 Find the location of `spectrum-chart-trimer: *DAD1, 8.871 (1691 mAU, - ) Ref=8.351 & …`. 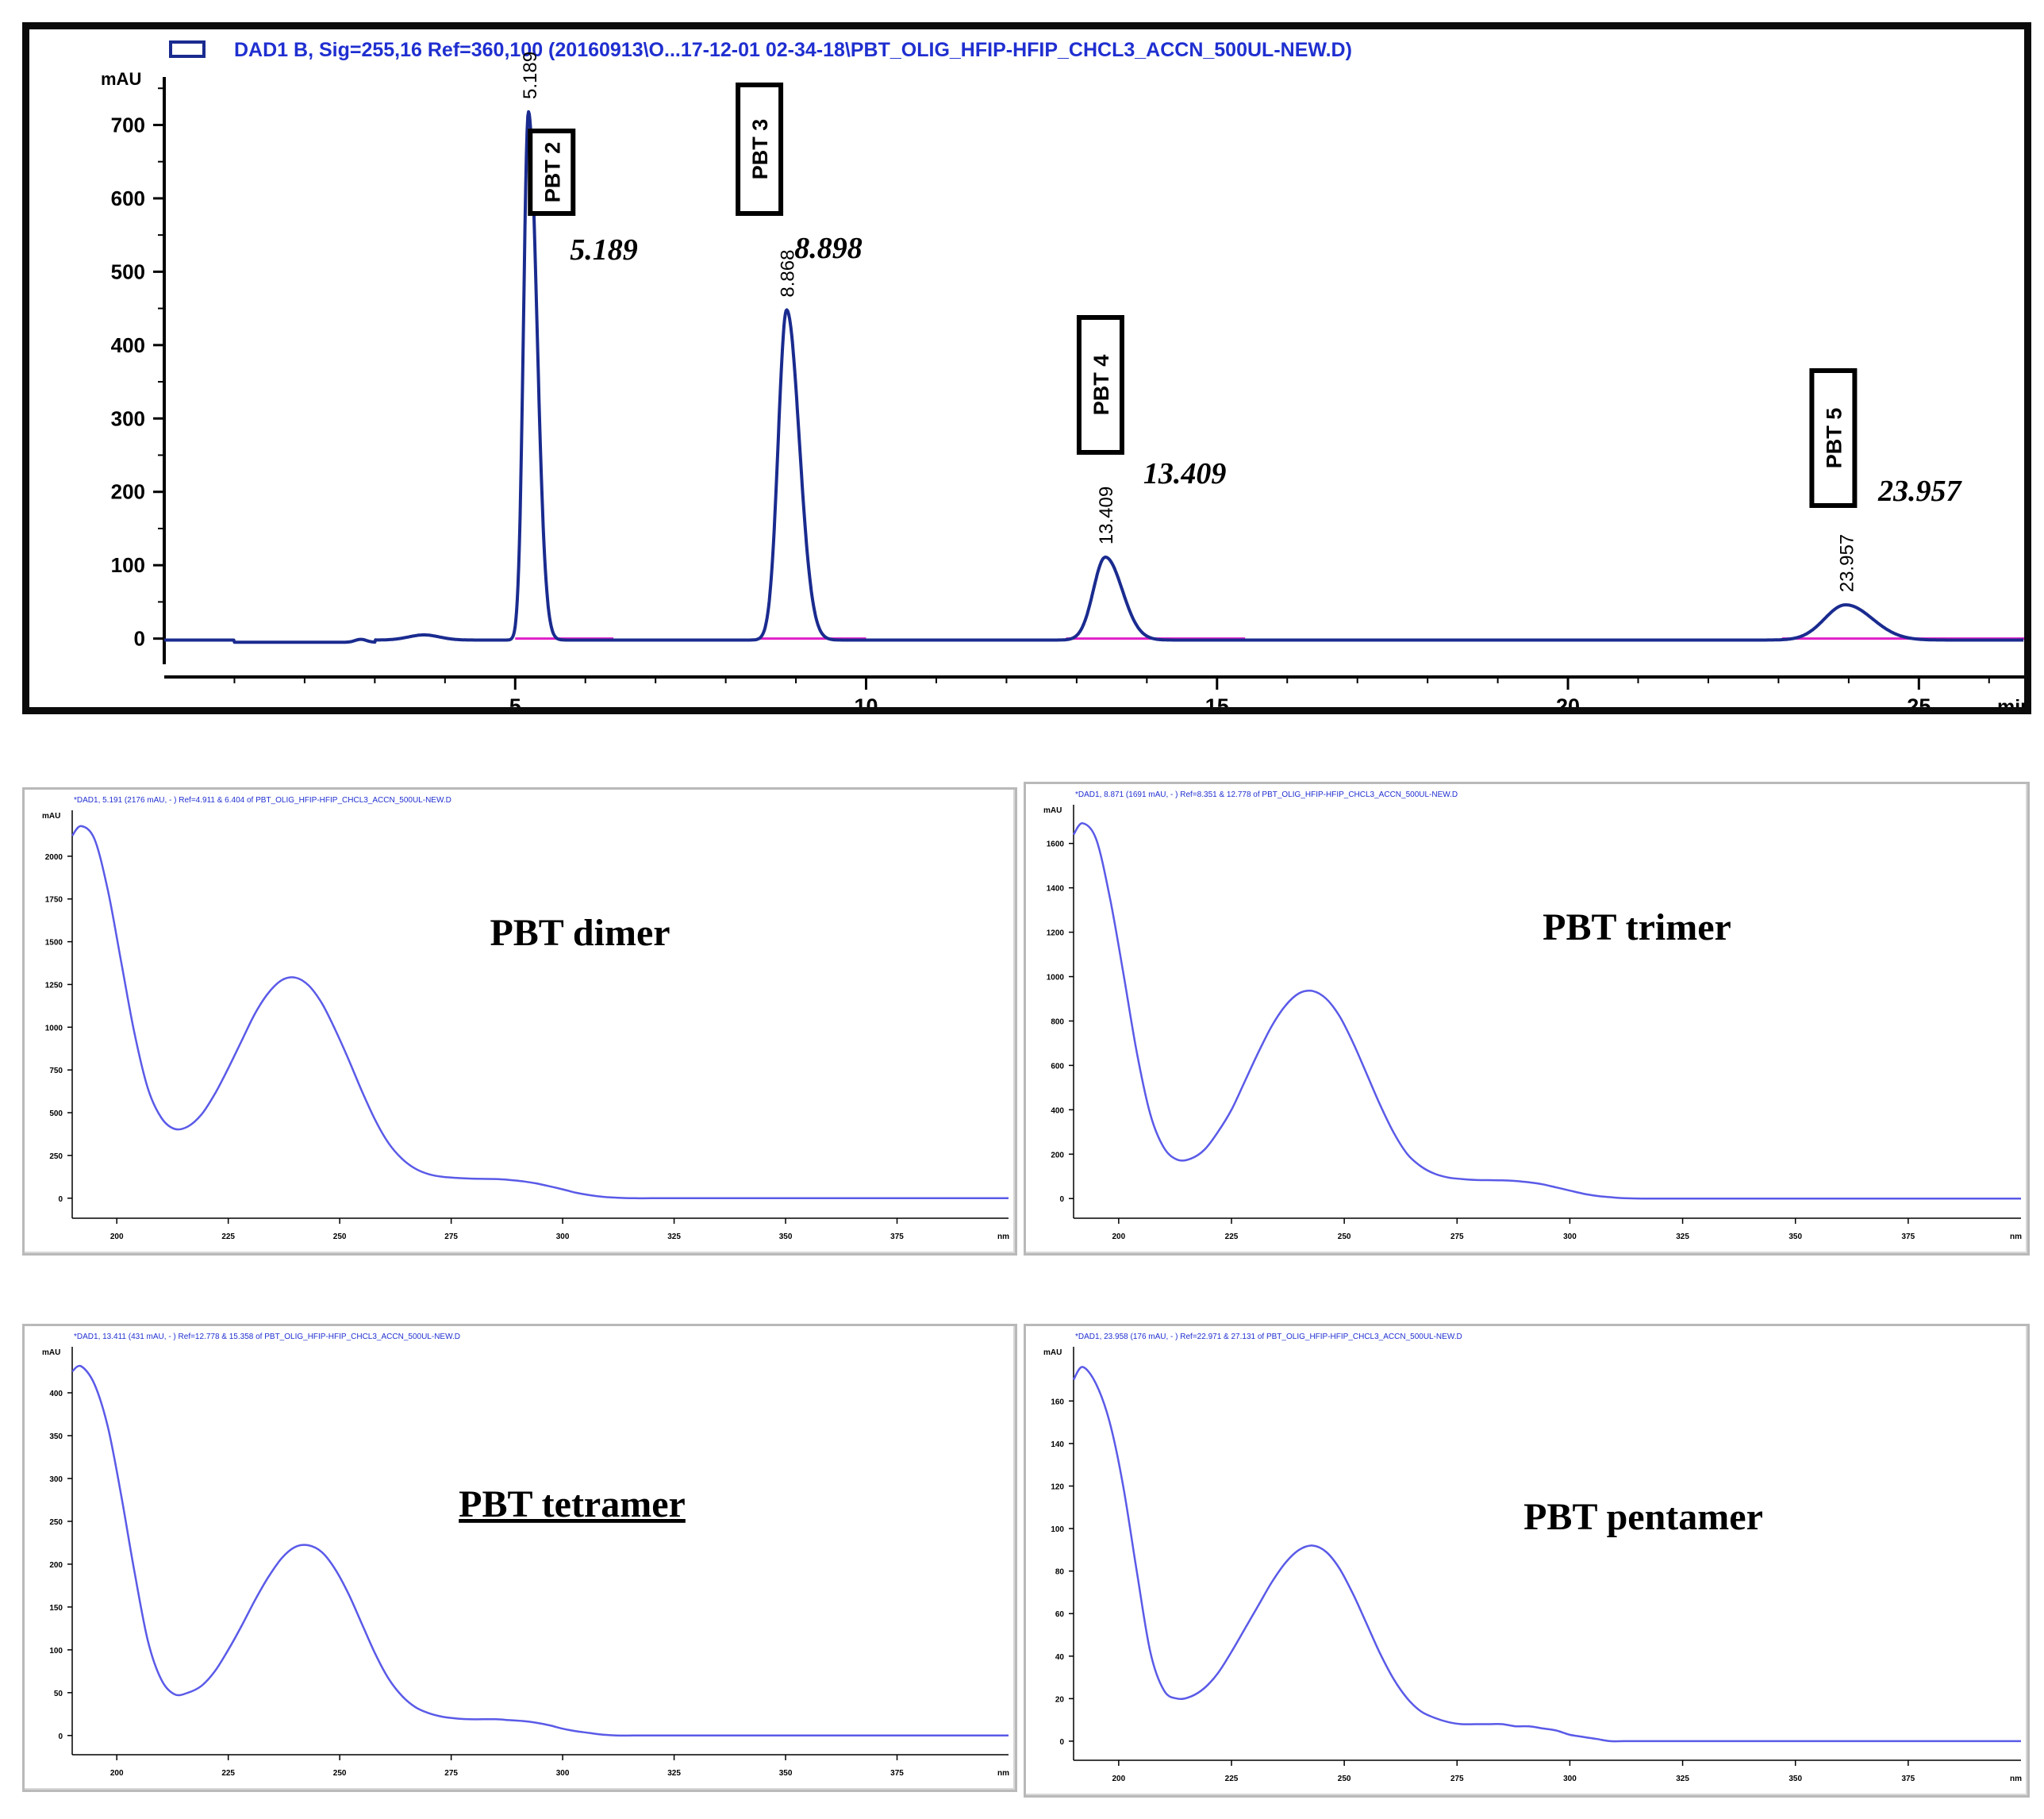

spectrum-chart-trimer: *DAD1, 8.871 (1691 mAU, - ) Ref=8.351 & … is located at coordinates (1532, 1015).